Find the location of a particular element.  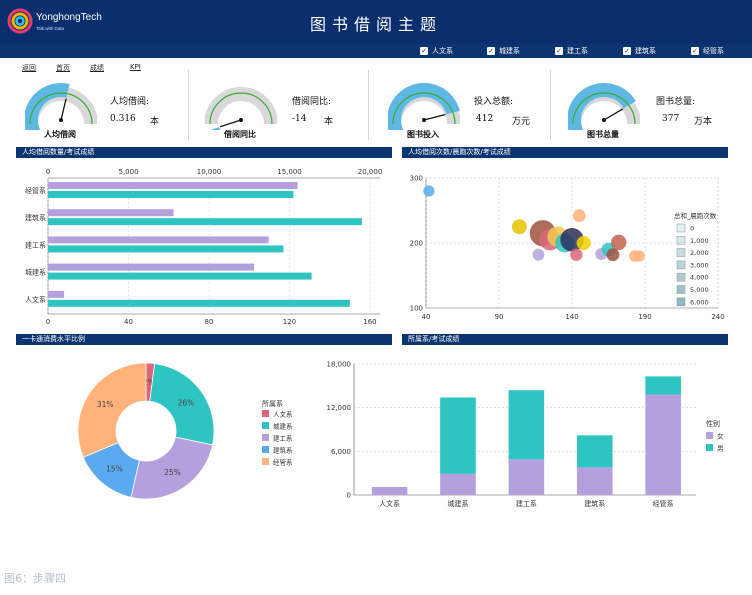

filter-checkbox-renwen: ✓ 人文系 is located at coordinates (436, 51).